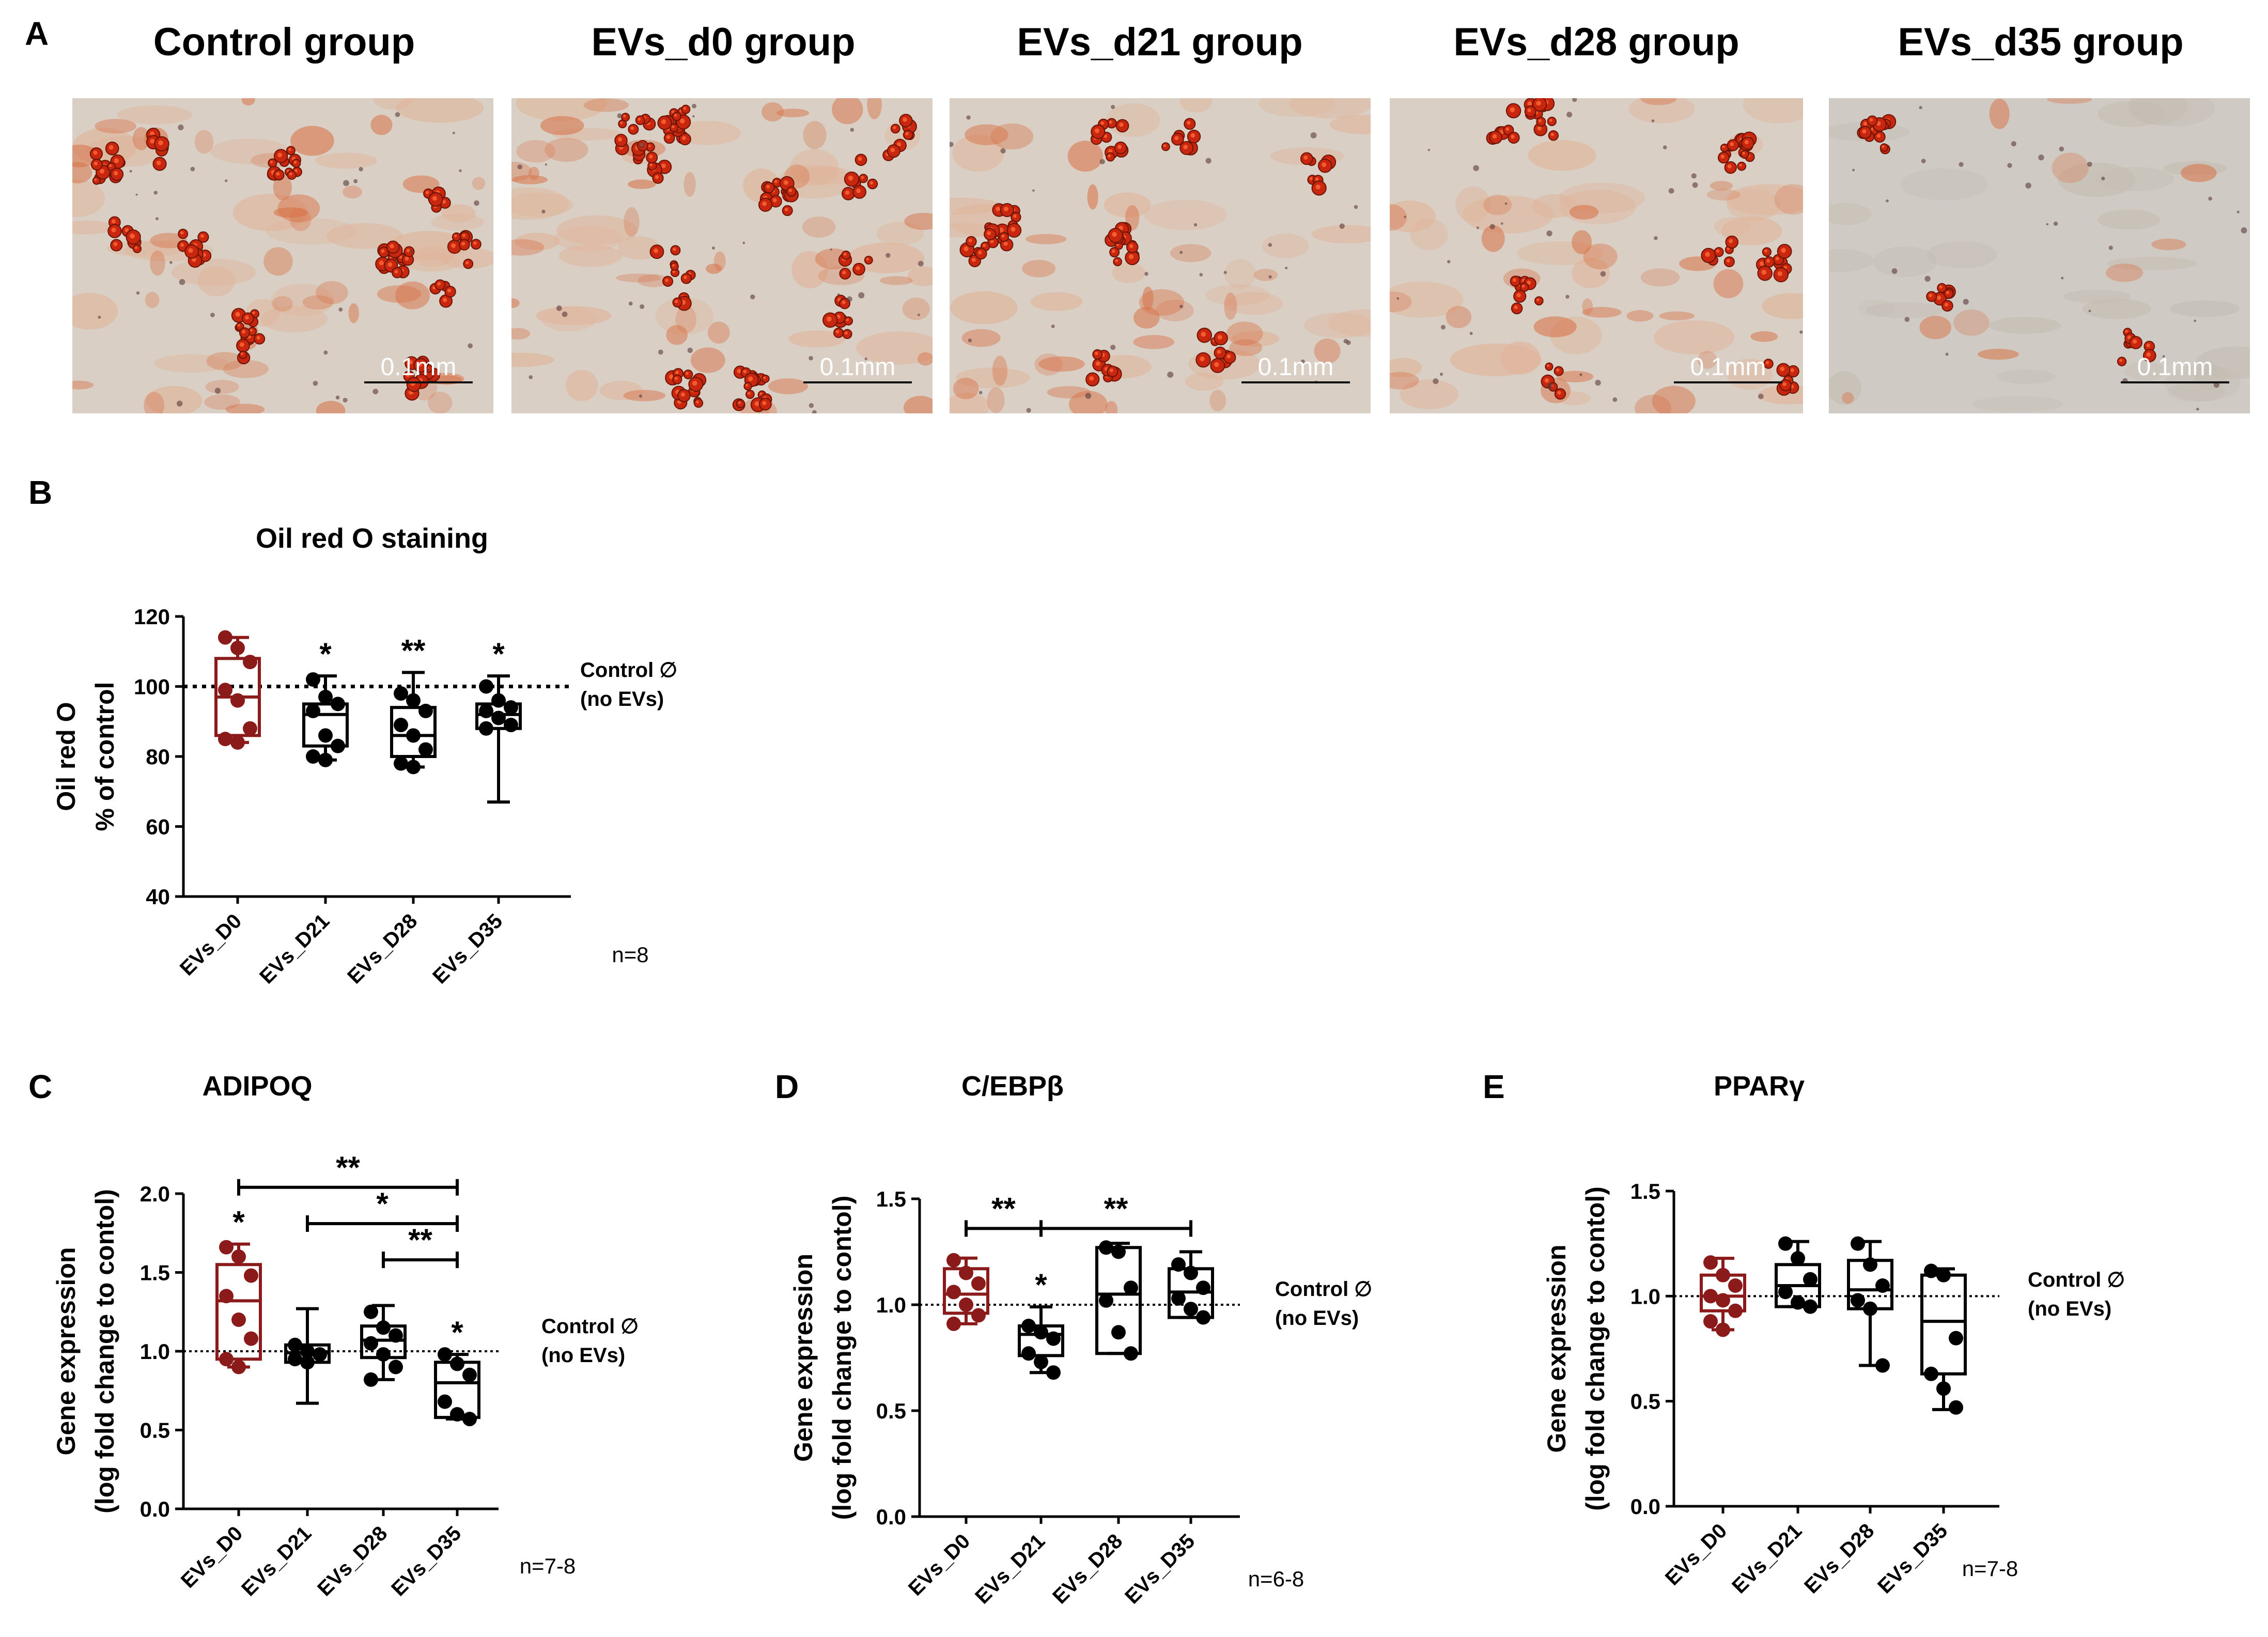 This screenshot has height=1637, width=2268. Describe the element at coordinates (1645, 1296) in the screenshot. I see `y-tick-label-e: 1.0` at that location.